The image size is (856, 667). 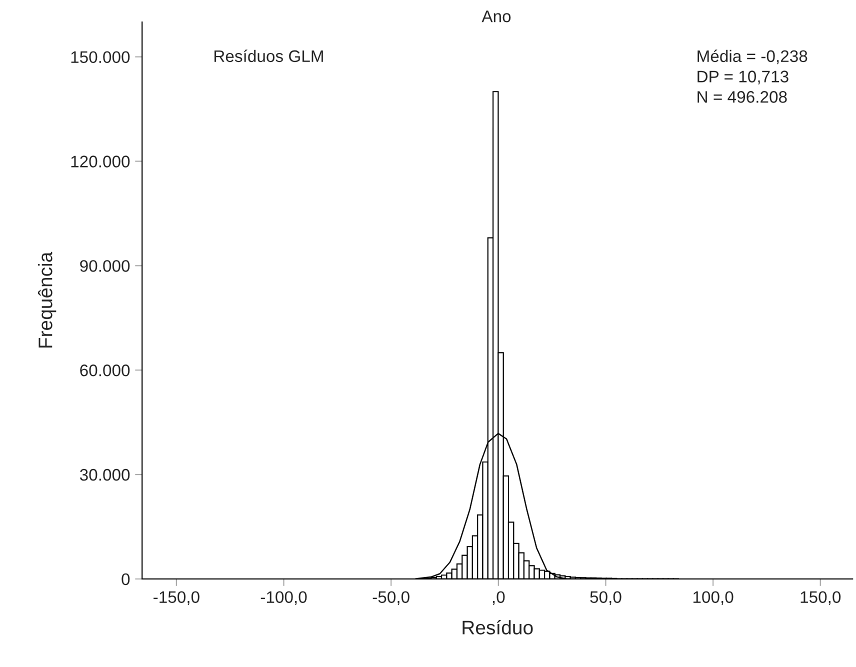 I want to click on y-axis-title: Frequência, so click(x=47, y=300).